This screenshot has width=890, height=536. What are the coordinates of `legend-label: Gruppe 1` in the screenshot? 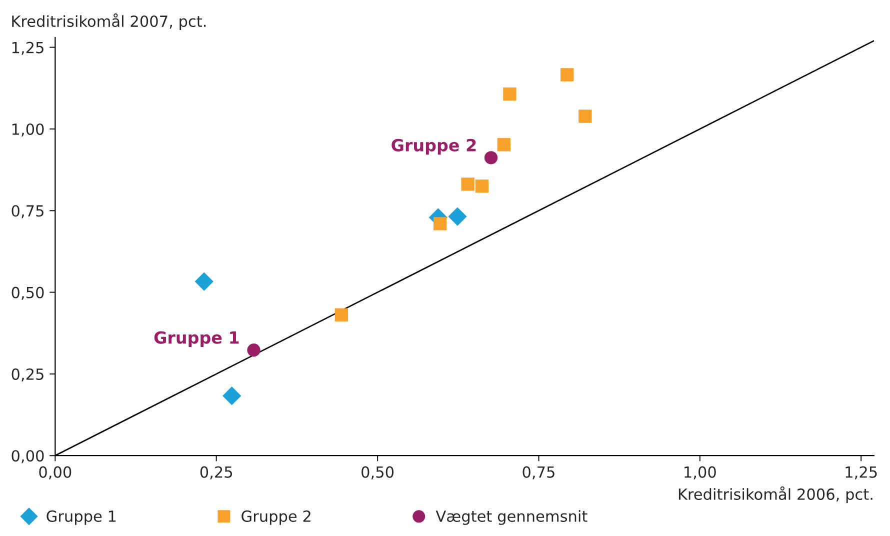 It's located at (81, 517).